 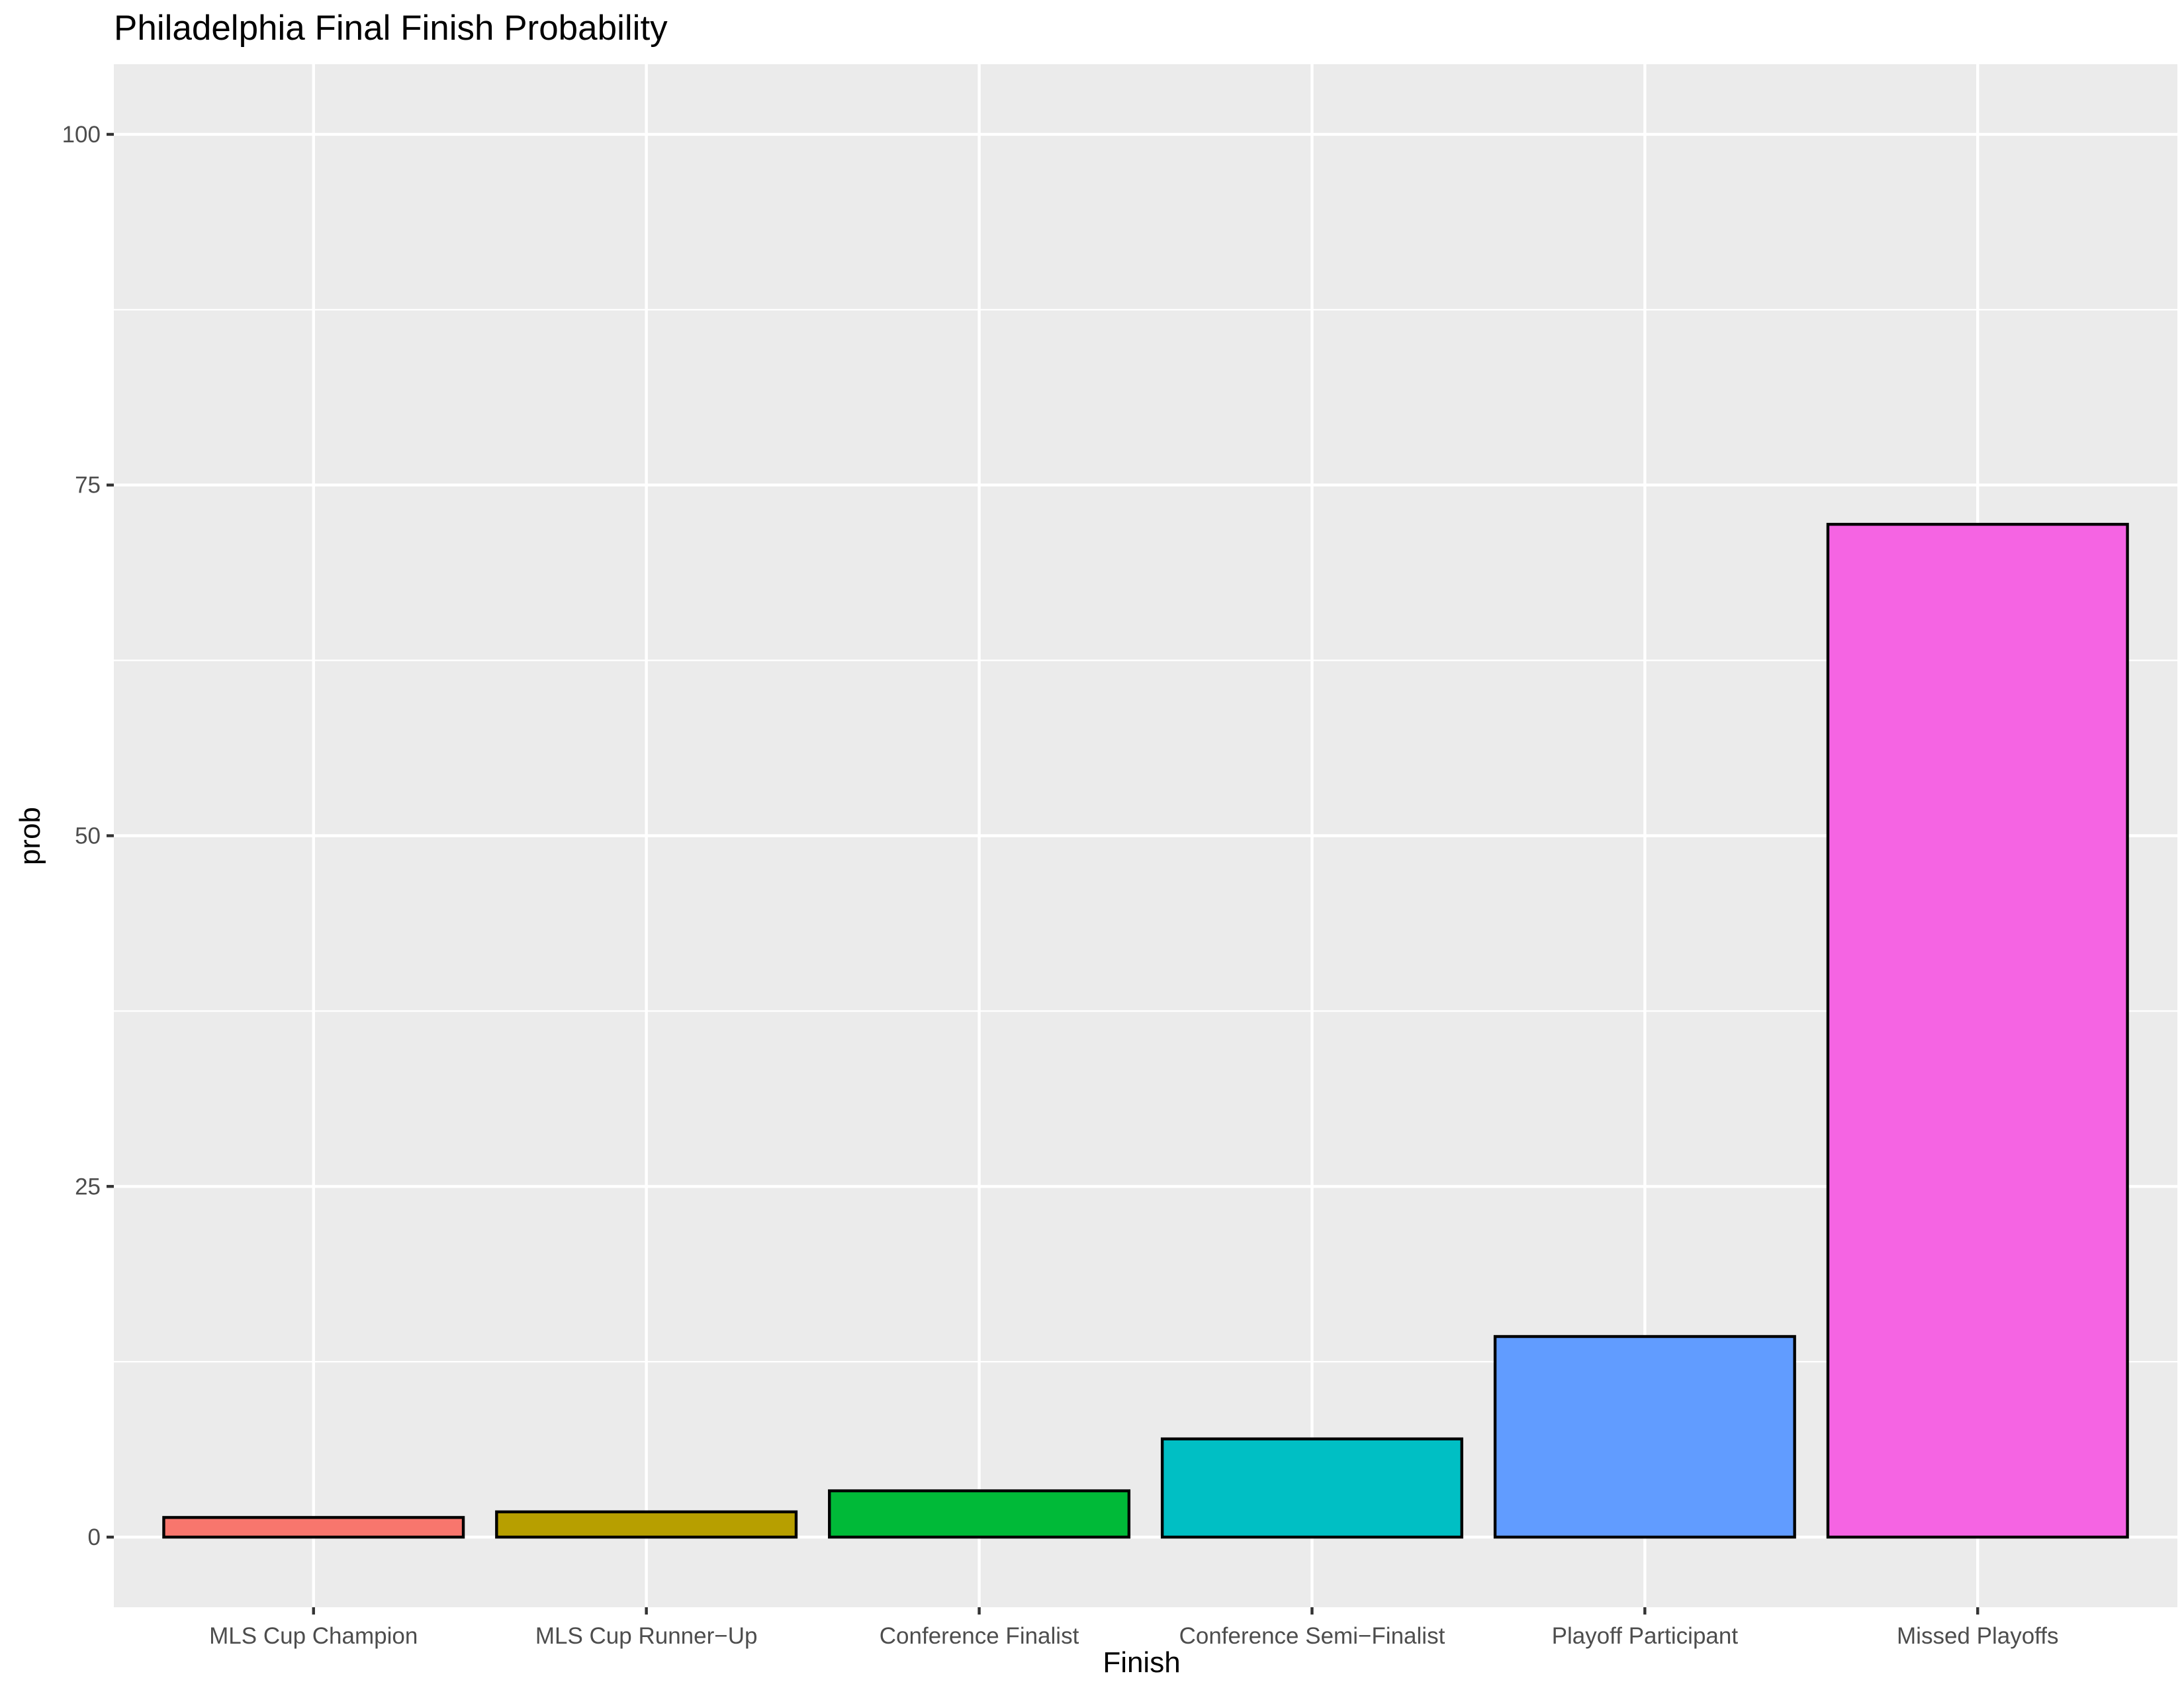 What do you see at coordinates (980, 1636) in the screenshot?
I see `x-tick-label: Conference Finalist` at bounding box center [980, 1636].